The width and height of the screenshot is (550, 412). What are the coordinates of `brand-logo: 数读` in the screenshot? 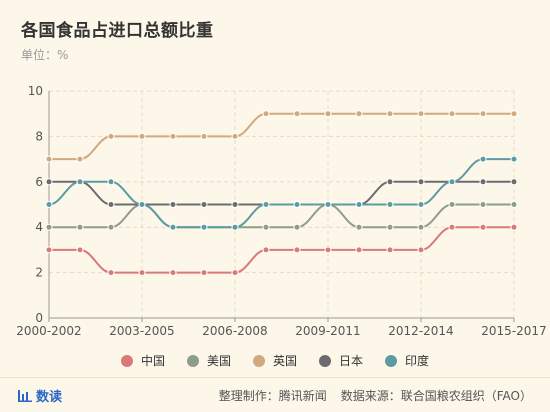 It's located at (40, 395).